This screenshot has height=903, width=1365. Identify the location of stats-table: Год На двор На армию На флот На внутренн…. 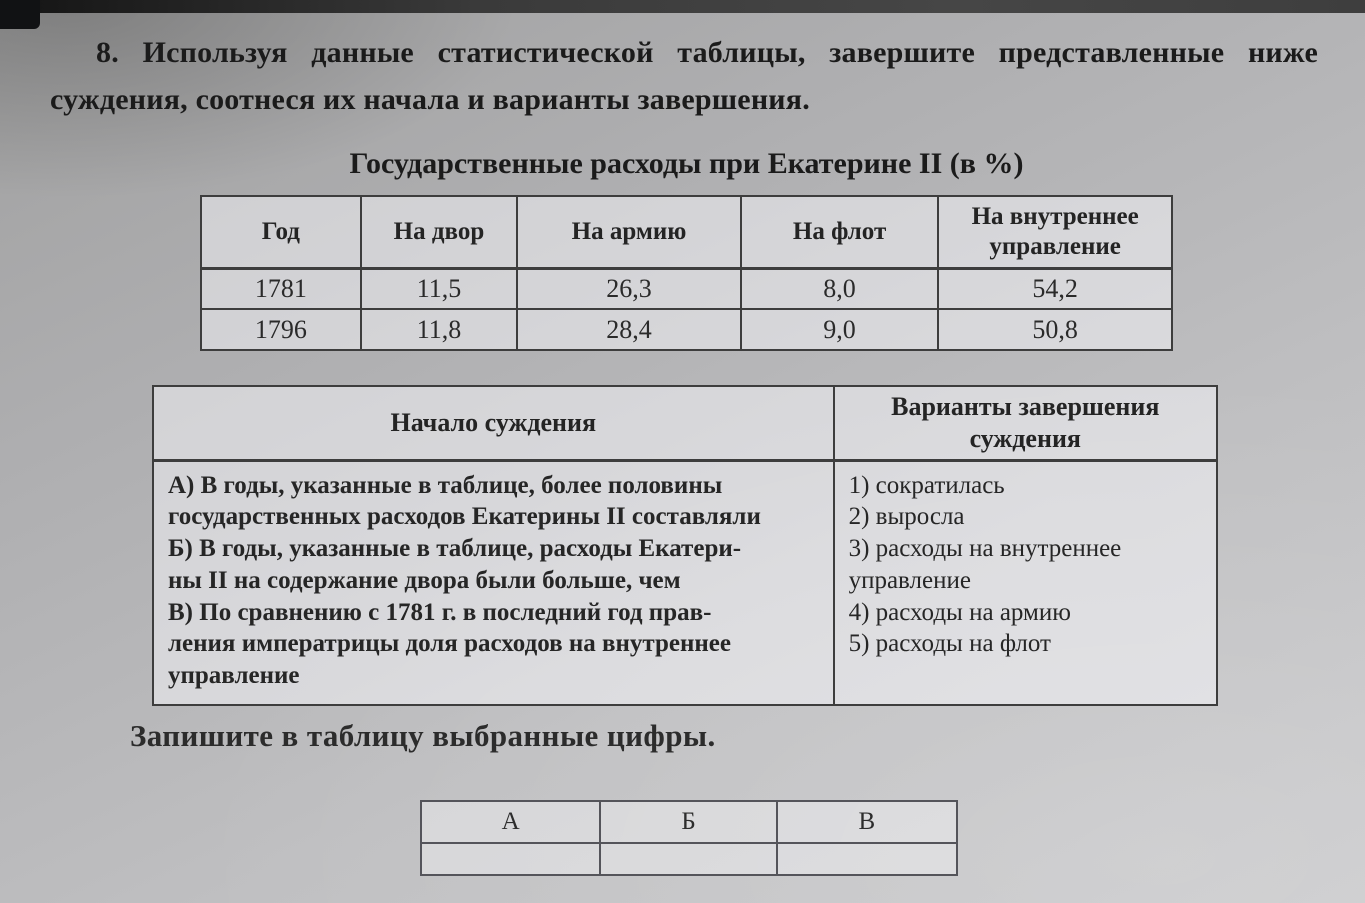
(686, 273).